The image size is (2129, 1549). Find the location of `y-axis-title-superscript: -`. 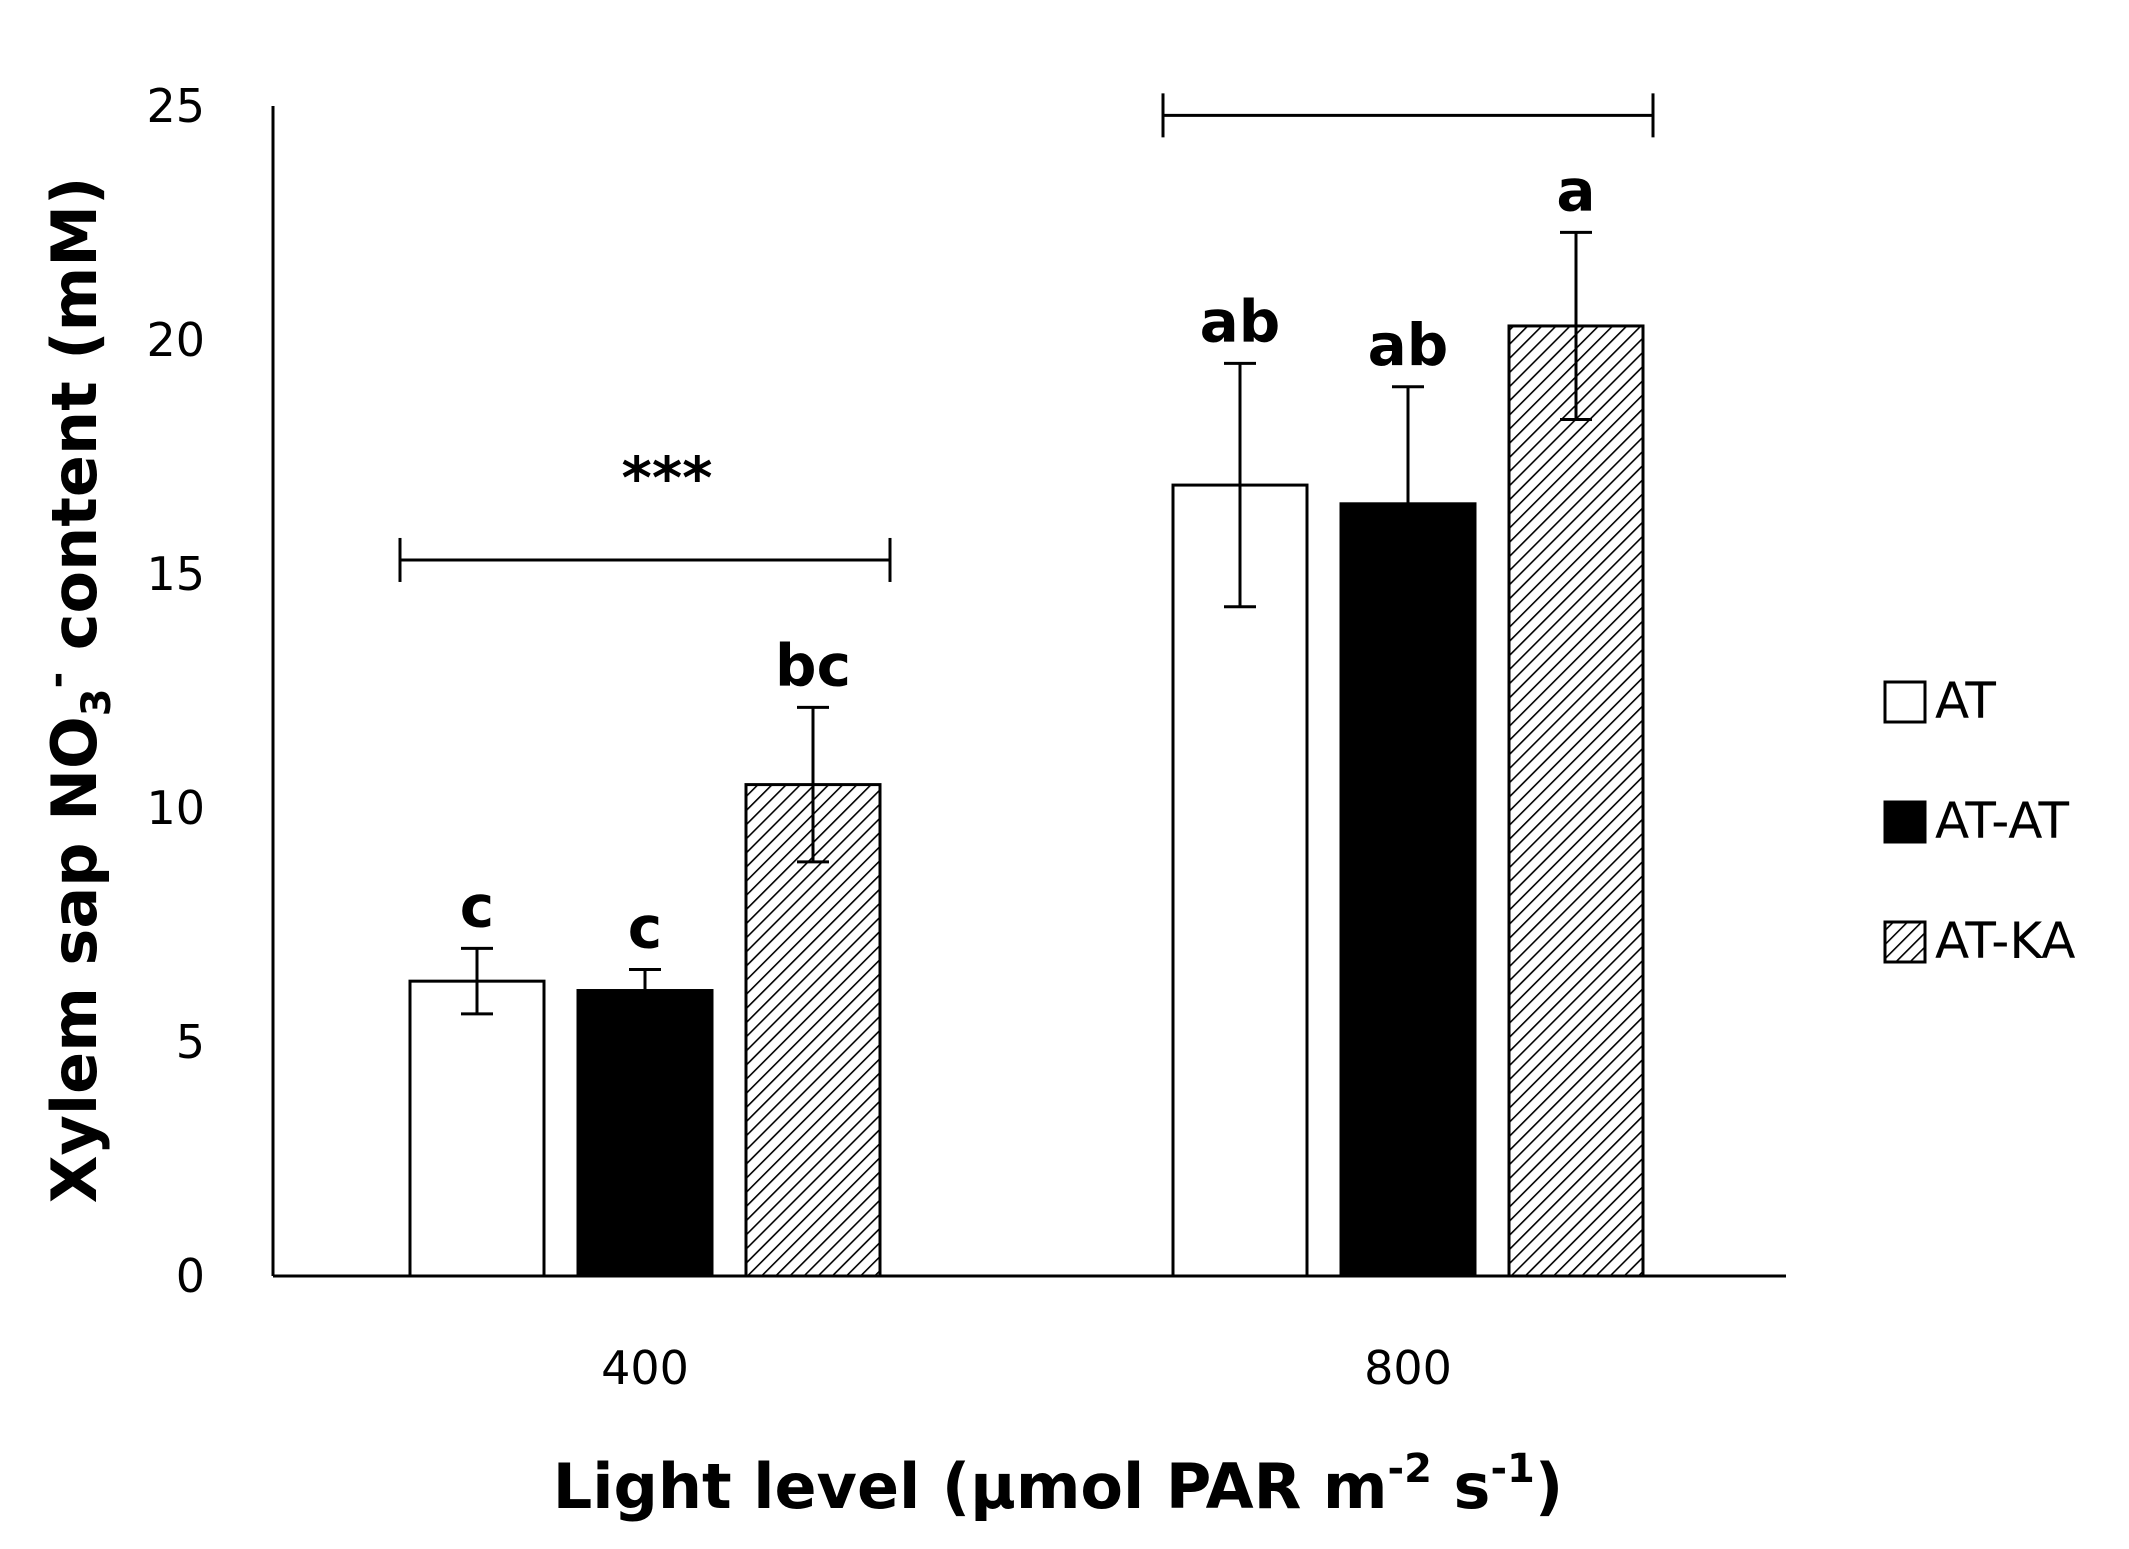

y-axis-title-superscript: - is located at coordinates (57, 680).